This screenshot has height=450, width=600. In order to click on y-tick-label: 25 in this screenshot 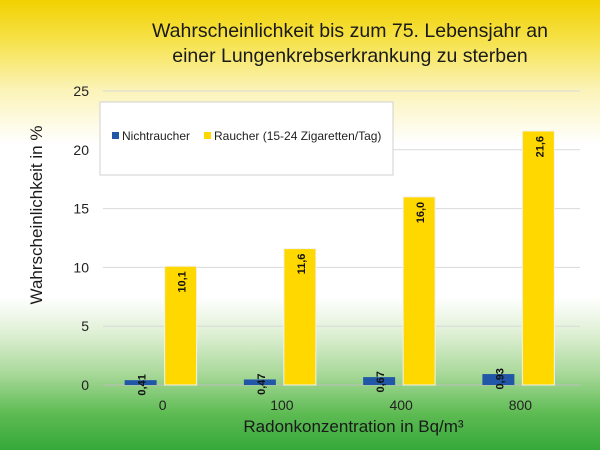, I will do `click(81, 91)`.